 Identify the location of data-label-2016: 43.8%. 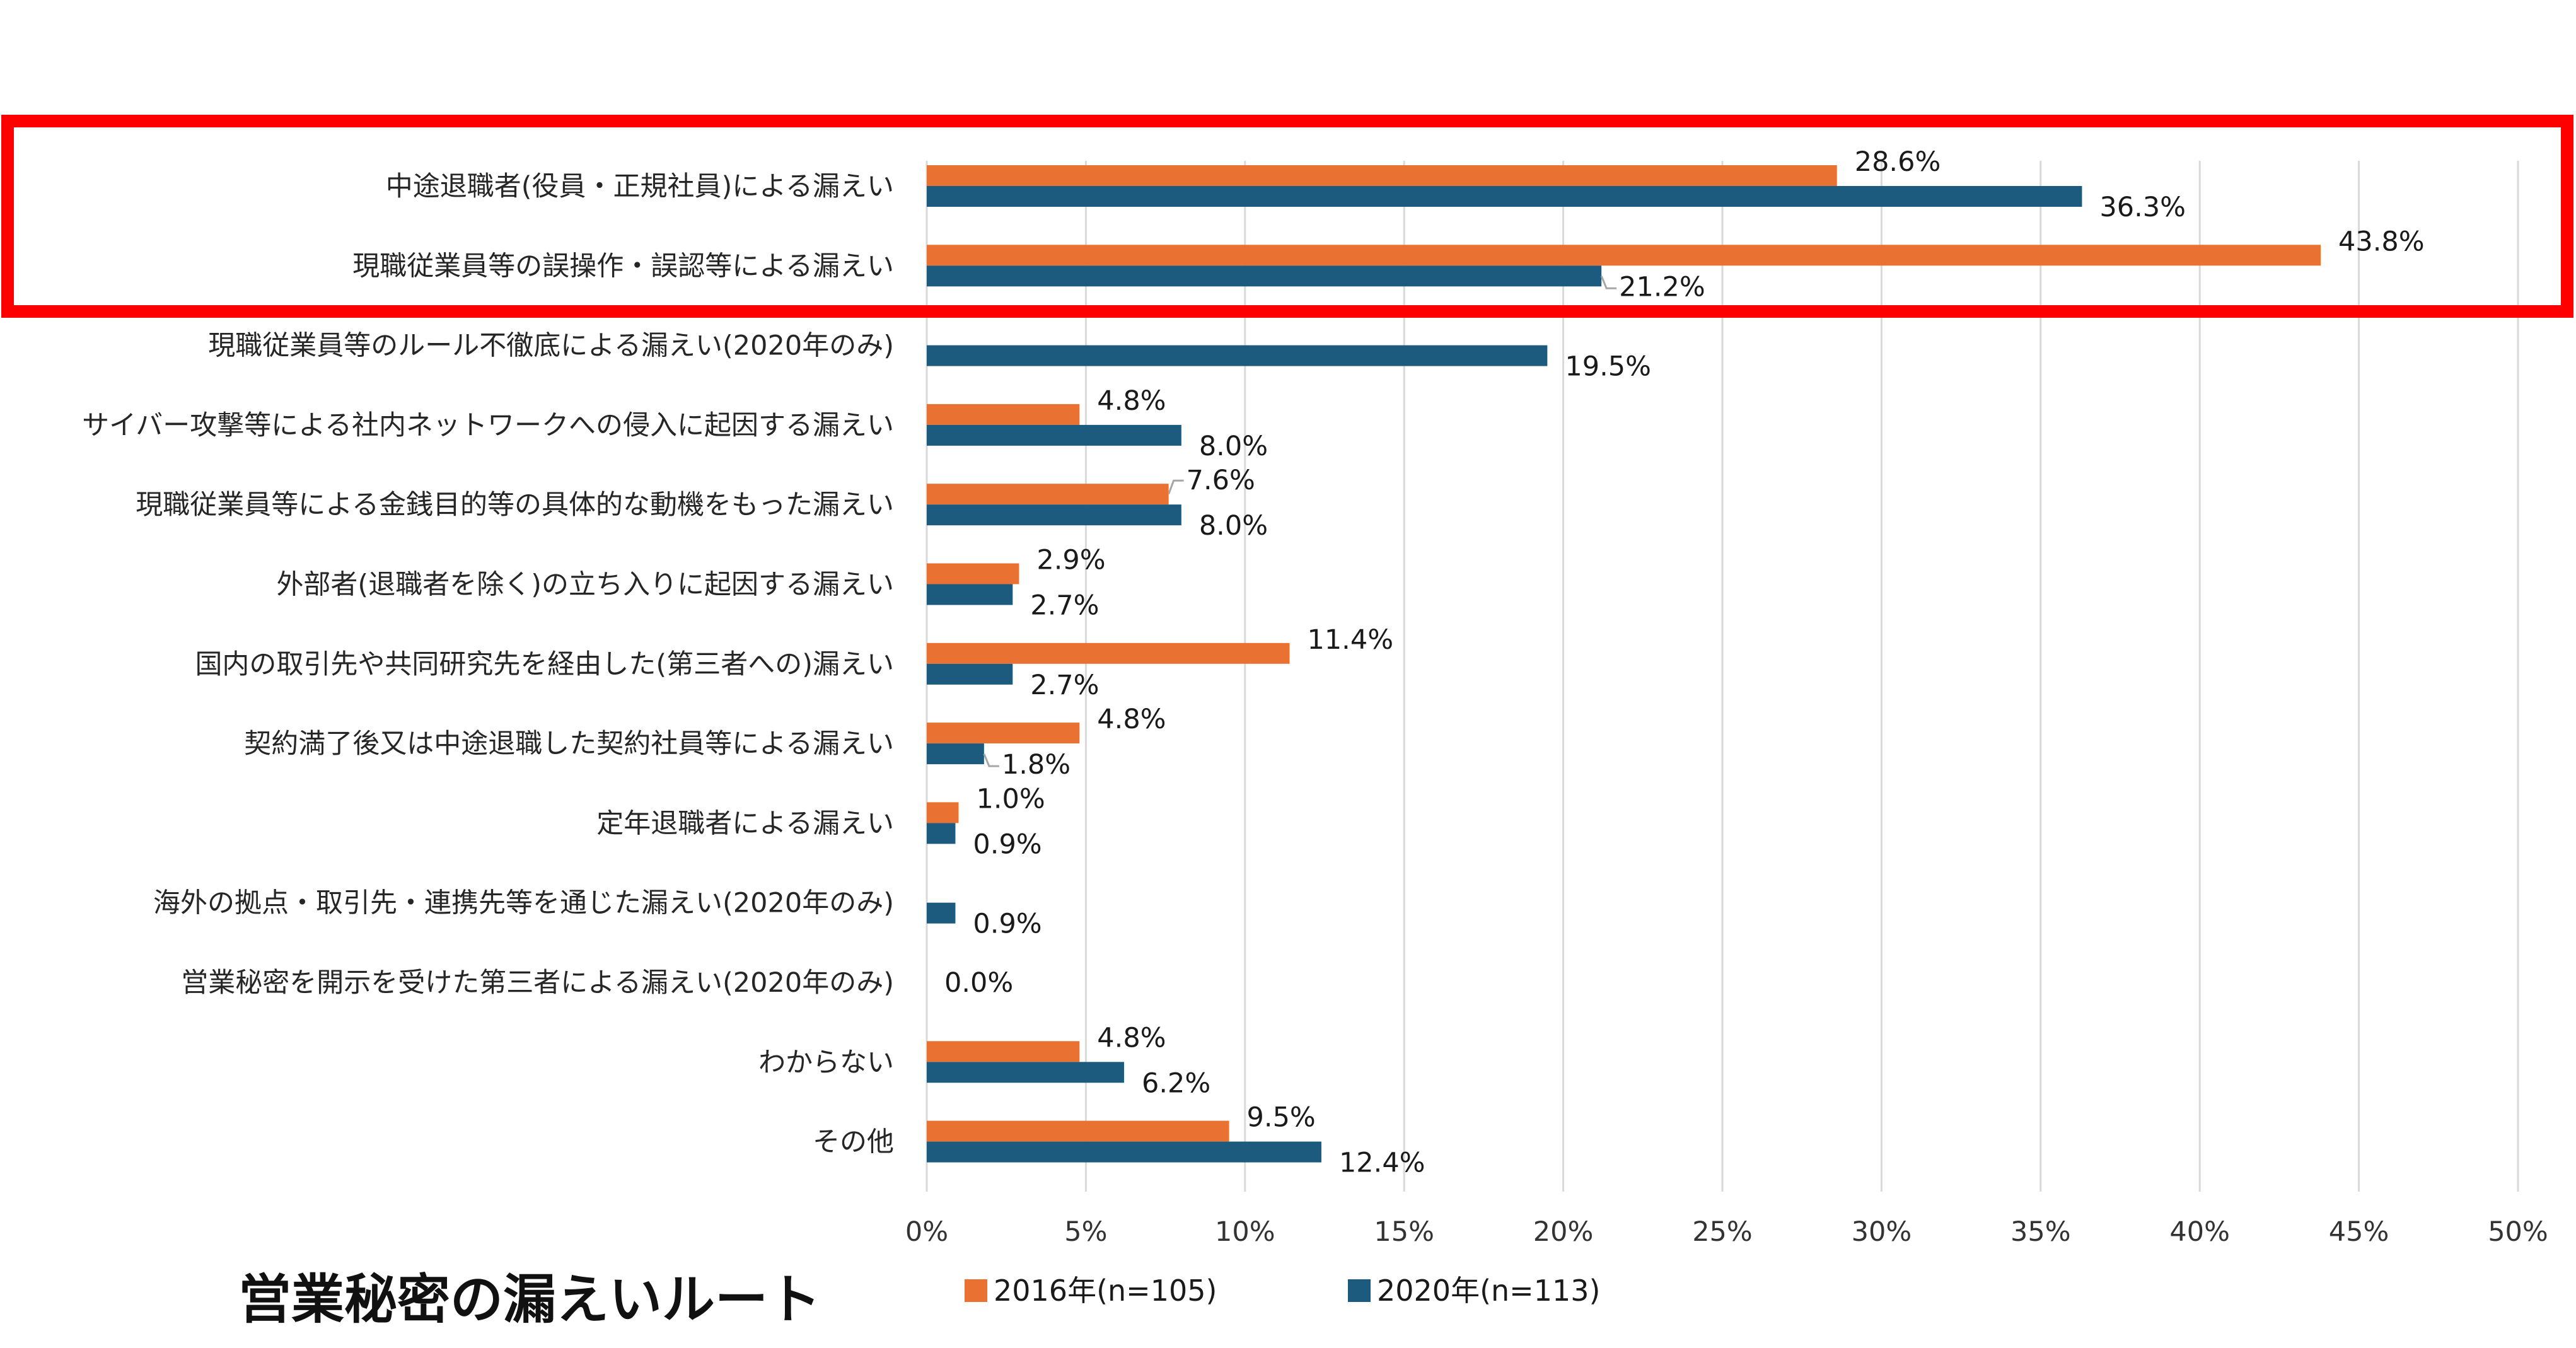
(2381, 241).